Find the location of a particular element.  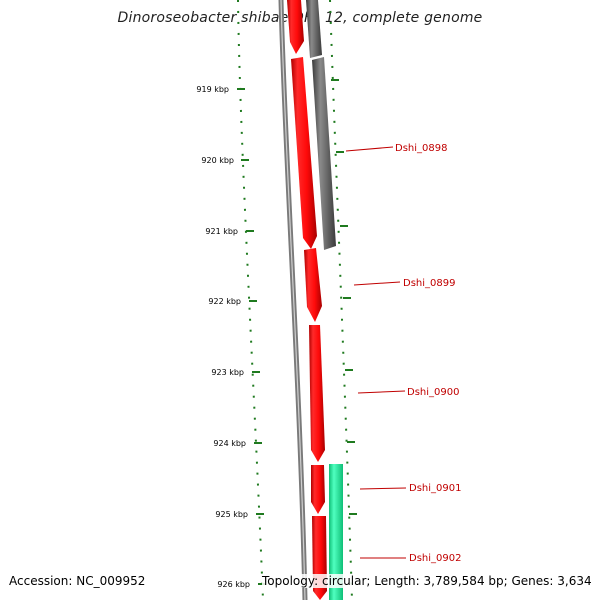

gene-label-dshi-0902: Dshi_0902 is located at coordinates (435, 558).